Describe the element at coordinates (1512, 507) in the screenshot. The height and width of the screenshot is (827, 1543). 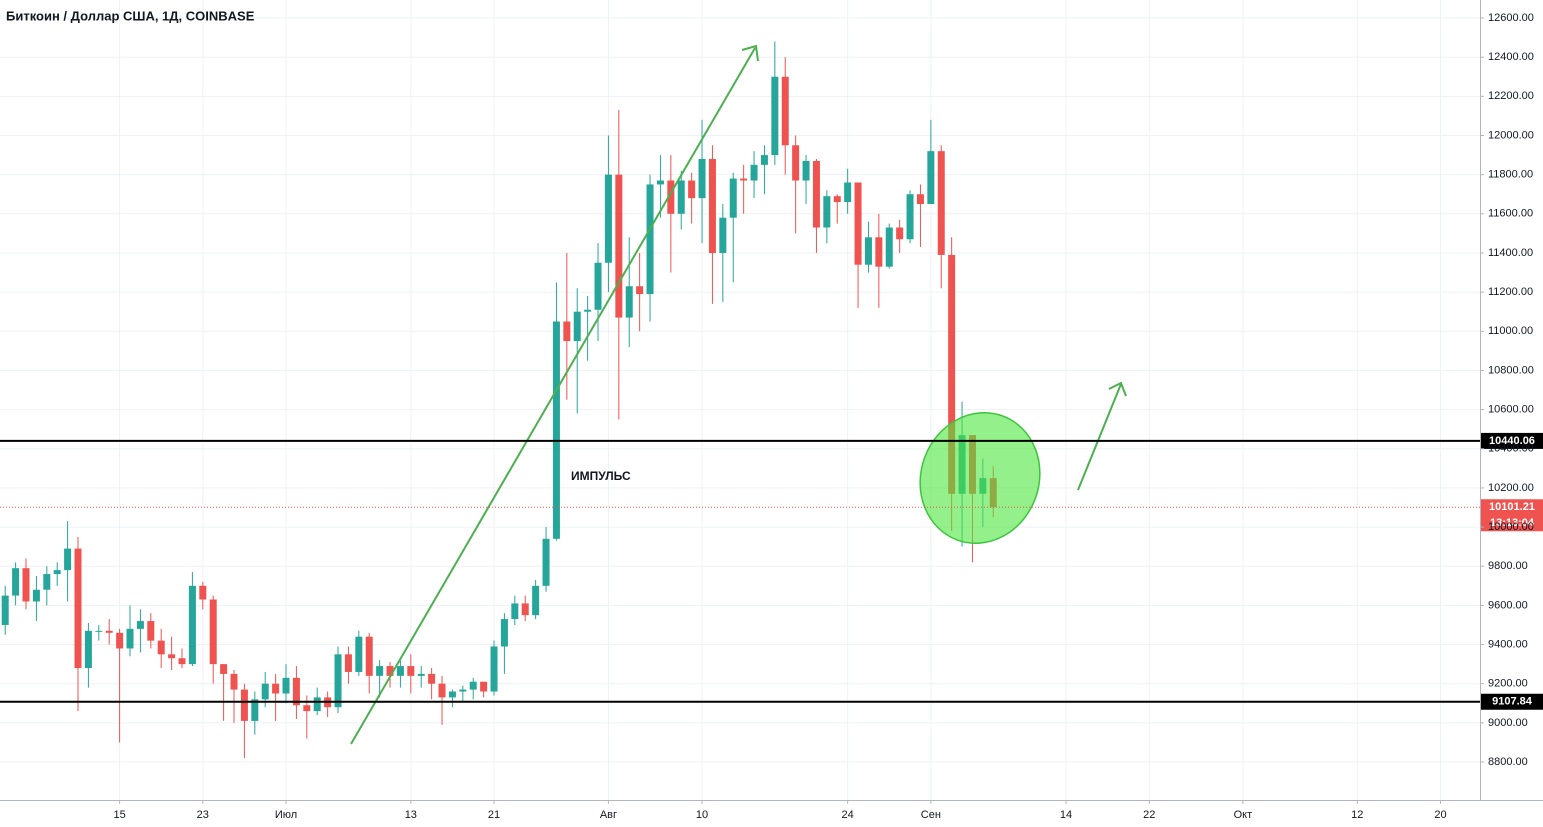
I see `last-price-label: 10101.21` at that location.